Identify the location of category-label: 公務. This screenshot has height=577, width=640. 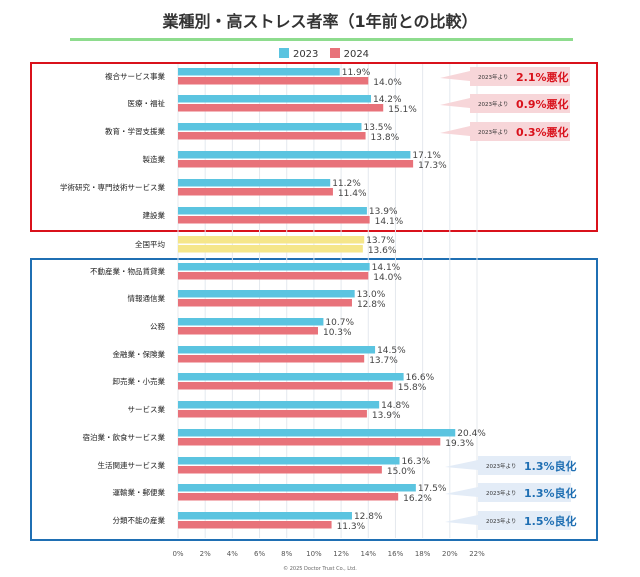
(157, 326).